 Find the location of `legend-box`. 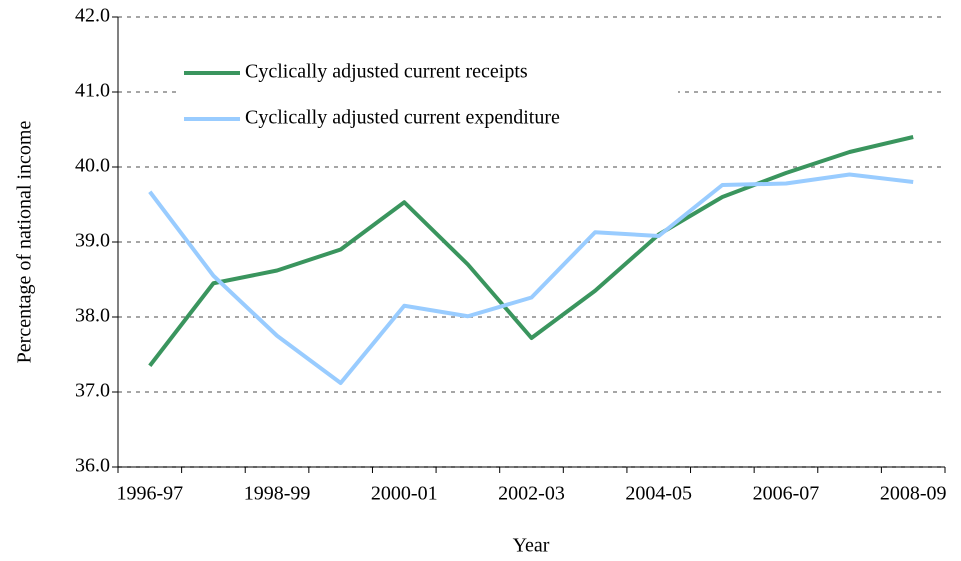

legend-box is located at coordinates (428, 97).